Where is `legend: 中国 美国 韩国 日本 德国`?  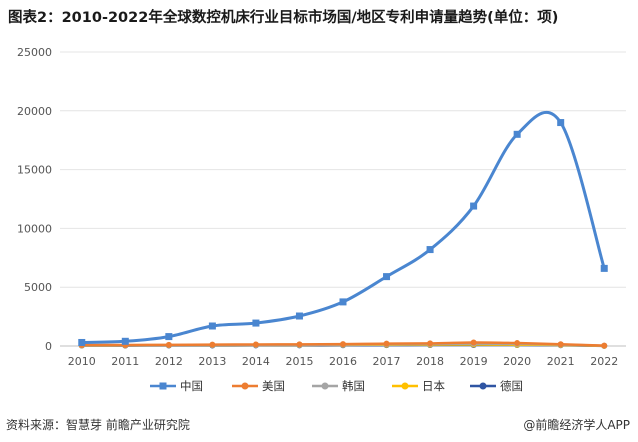
legend: 中国 美国 韩国 日本 德国 is located at coordinates (336, 386).